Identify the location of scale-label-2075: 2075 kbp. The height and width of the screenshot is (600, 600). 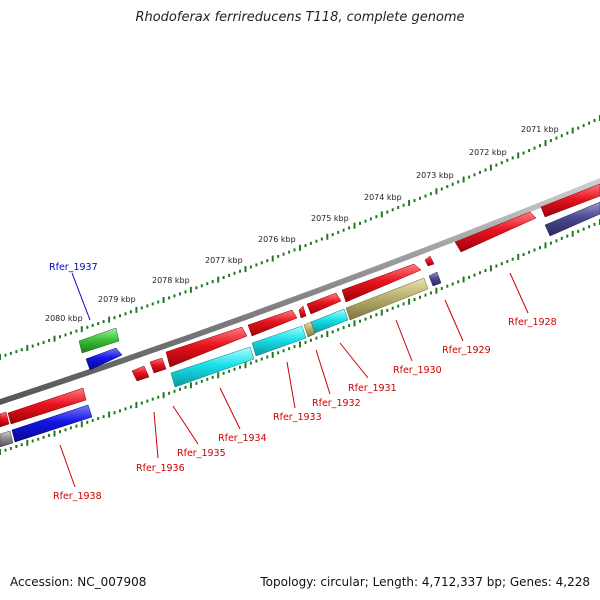
(330, 218).